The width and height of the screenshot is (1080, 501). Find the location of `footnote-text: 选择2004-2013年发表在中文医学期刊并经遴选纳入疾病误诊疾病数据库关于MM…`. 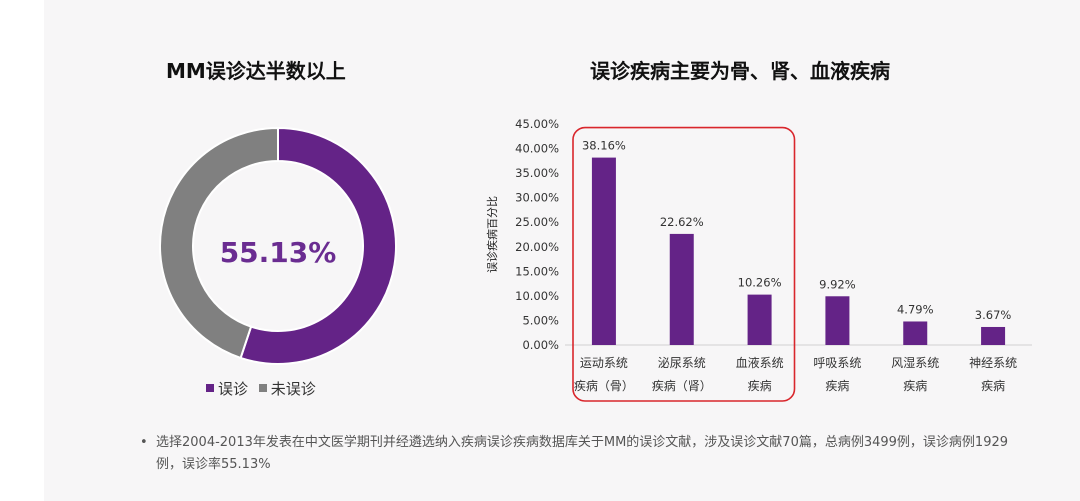

footnote-text: 选择2004-2013年发表在中文医学期刊并经遴选纳入疾病误诊疾病数据库关于MM… is located at coordinates (582, 453).